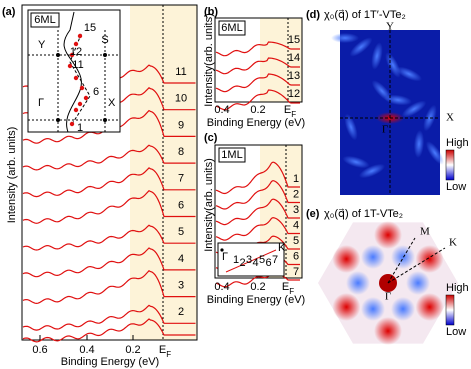 This screenshot has width=471, height=369. I want to click on cut-path, so click(80, 78).